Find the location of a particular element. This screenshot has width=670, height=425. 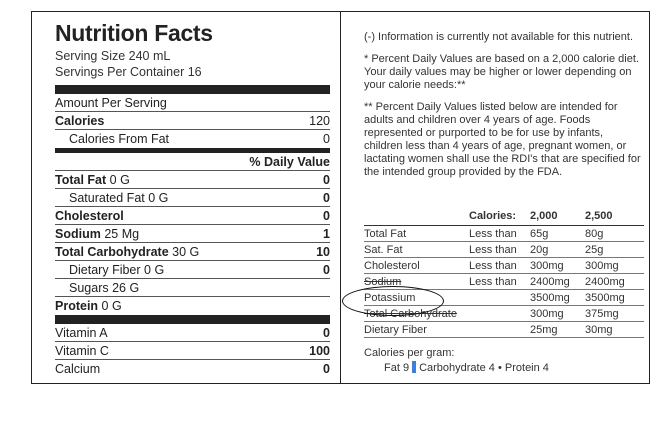

thick-divider is located at coordinates (192, 89).